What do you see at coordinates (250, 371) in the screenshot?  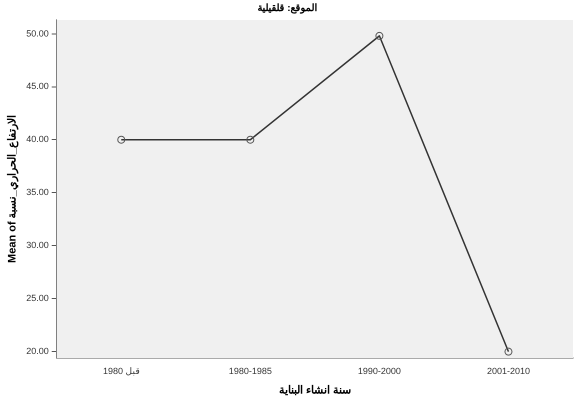 I see `x-tick-label: 1980-1985` at bounding box center [250, 371].